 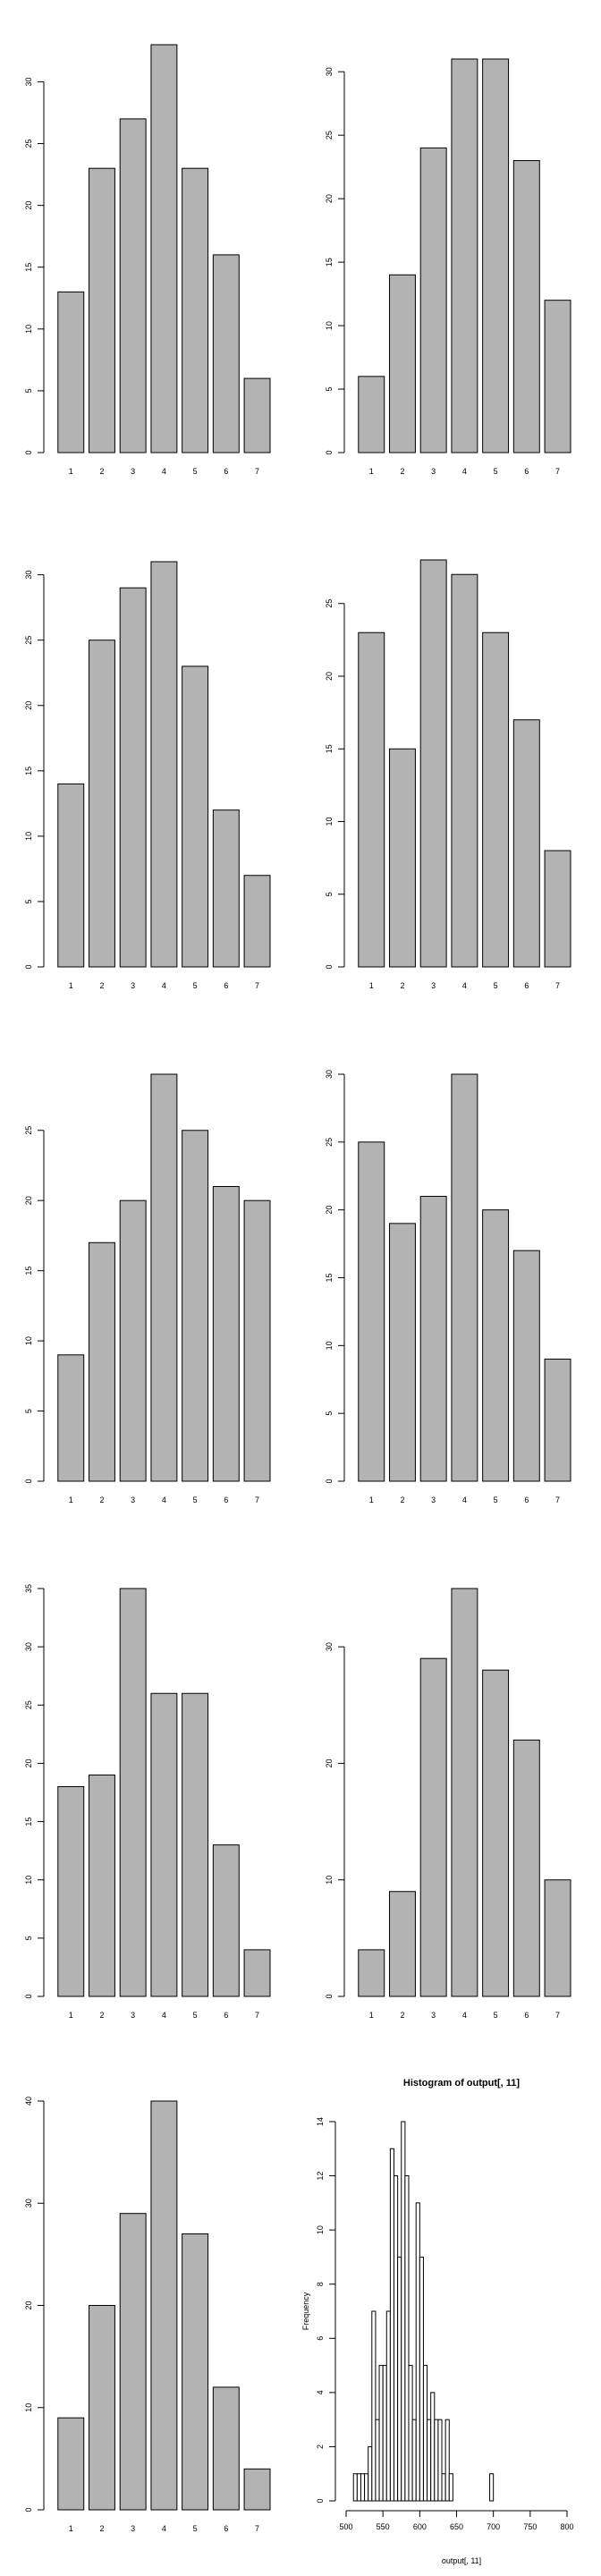 I want to click on x-tick-label: 750, so click(x=530, y=2526).